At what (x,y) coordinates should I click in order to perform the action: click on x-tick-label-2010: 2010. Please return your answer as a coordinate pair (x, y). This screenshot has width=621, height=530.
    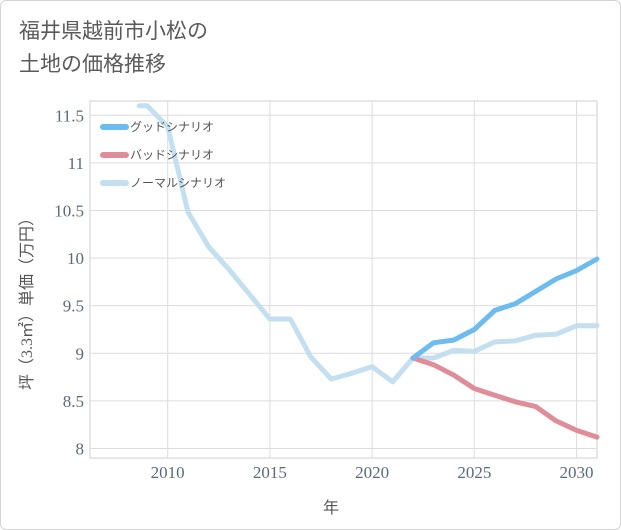
    Looking at the image, I should click on (168, 472).